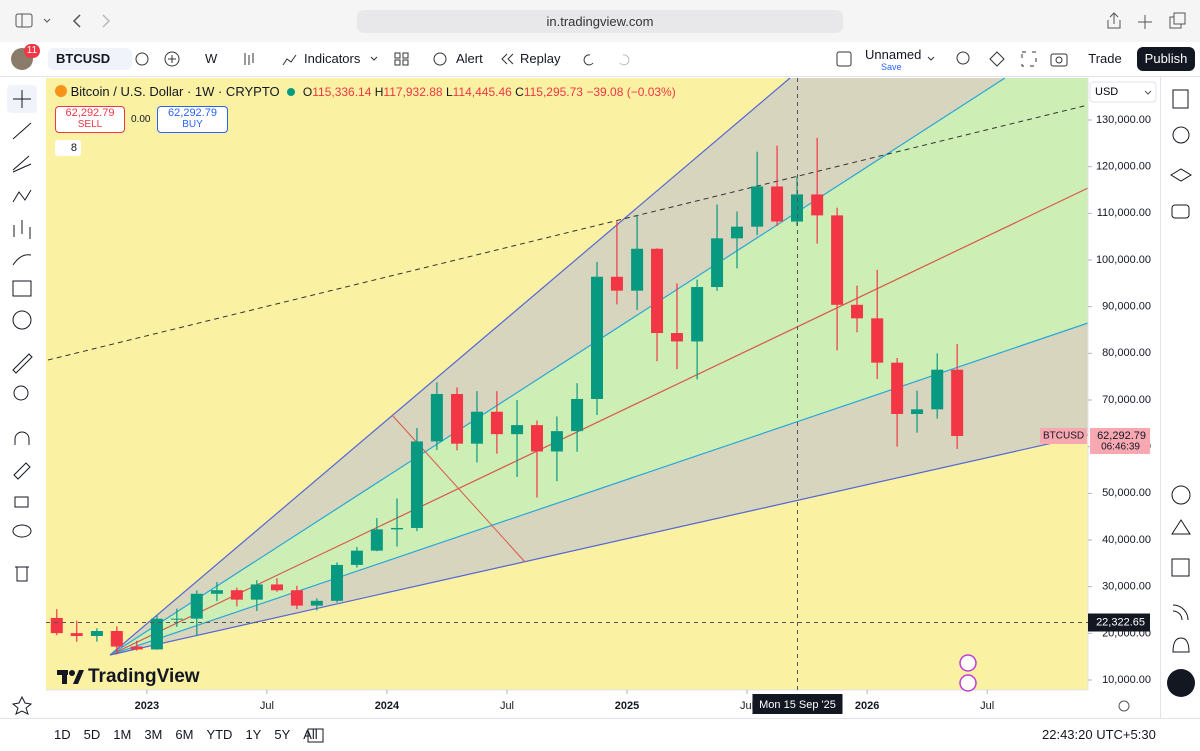 This screenshot has height=751, width=1200. Describe the element at coordinates (631, 92) in the screenshot. I see `ohlc-change: −39.08 (−0.03%)` at that location.